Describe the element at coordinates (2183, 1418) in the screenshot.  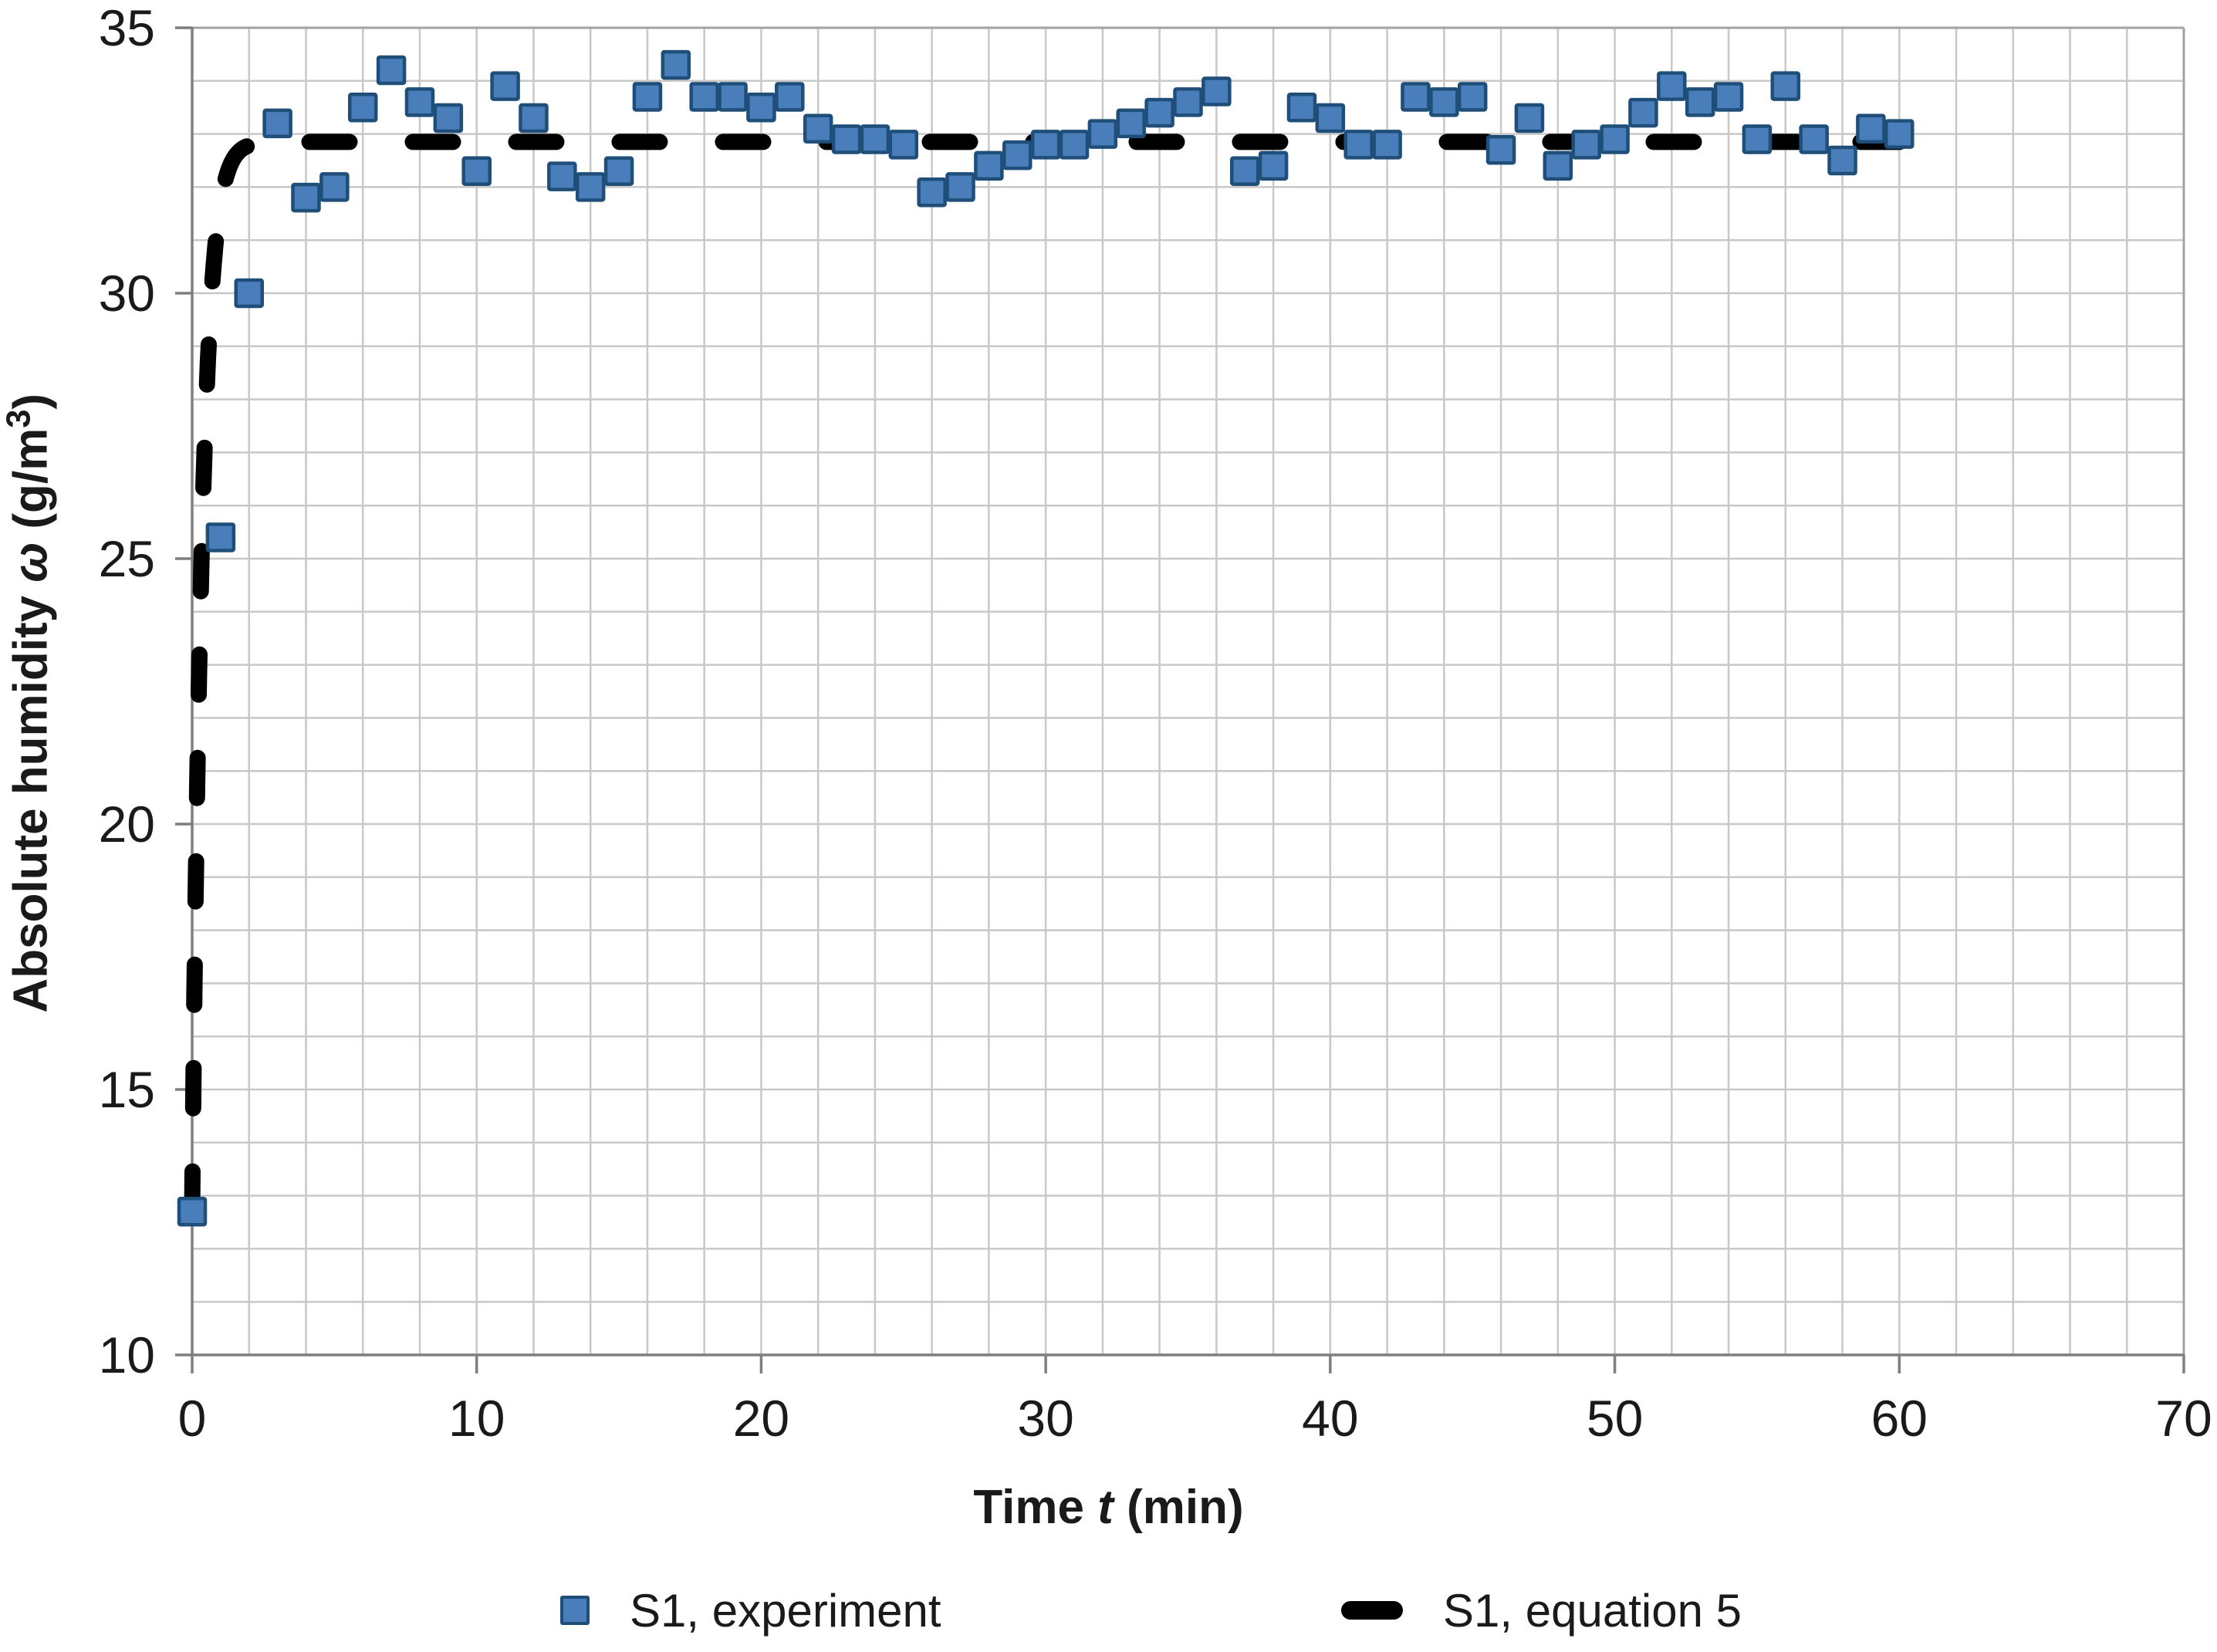
I see `x-axis-tick-label: 70` at that location.